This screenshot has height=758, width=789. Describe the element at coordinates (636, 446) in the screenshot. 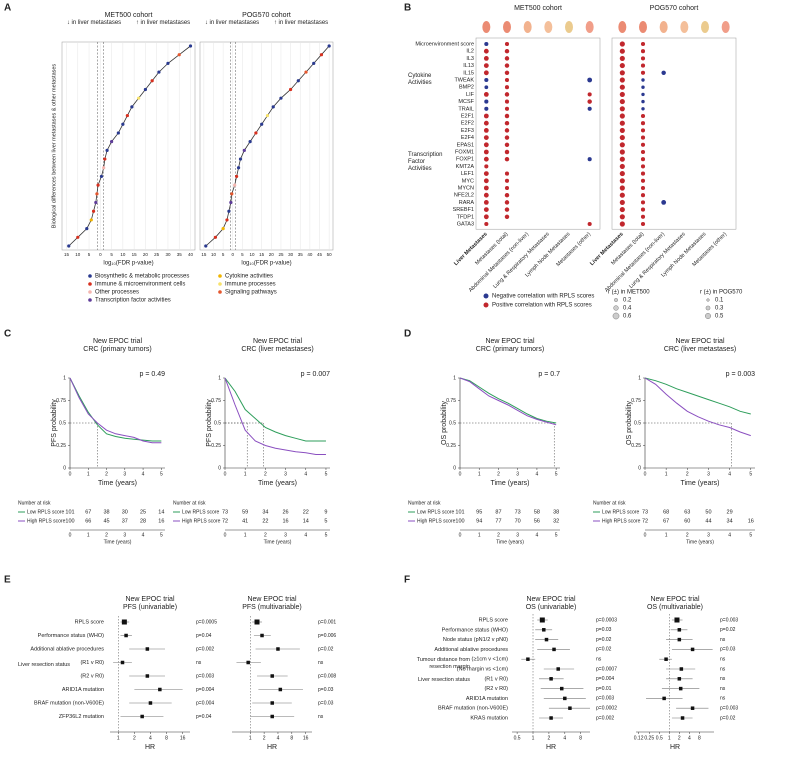

I see `y-tick-label: 0.25` at that location.